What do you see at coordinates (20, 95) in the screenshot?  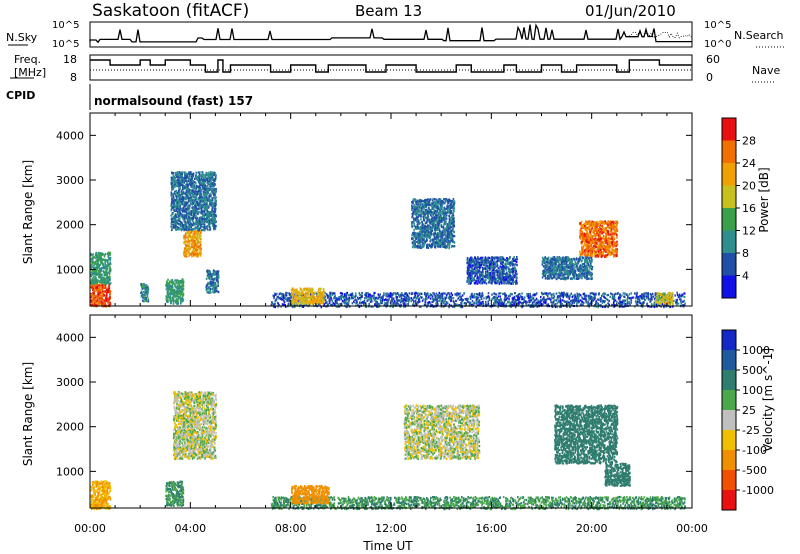 I see `cpid-label: CPID` at bounding box center [20, 95].